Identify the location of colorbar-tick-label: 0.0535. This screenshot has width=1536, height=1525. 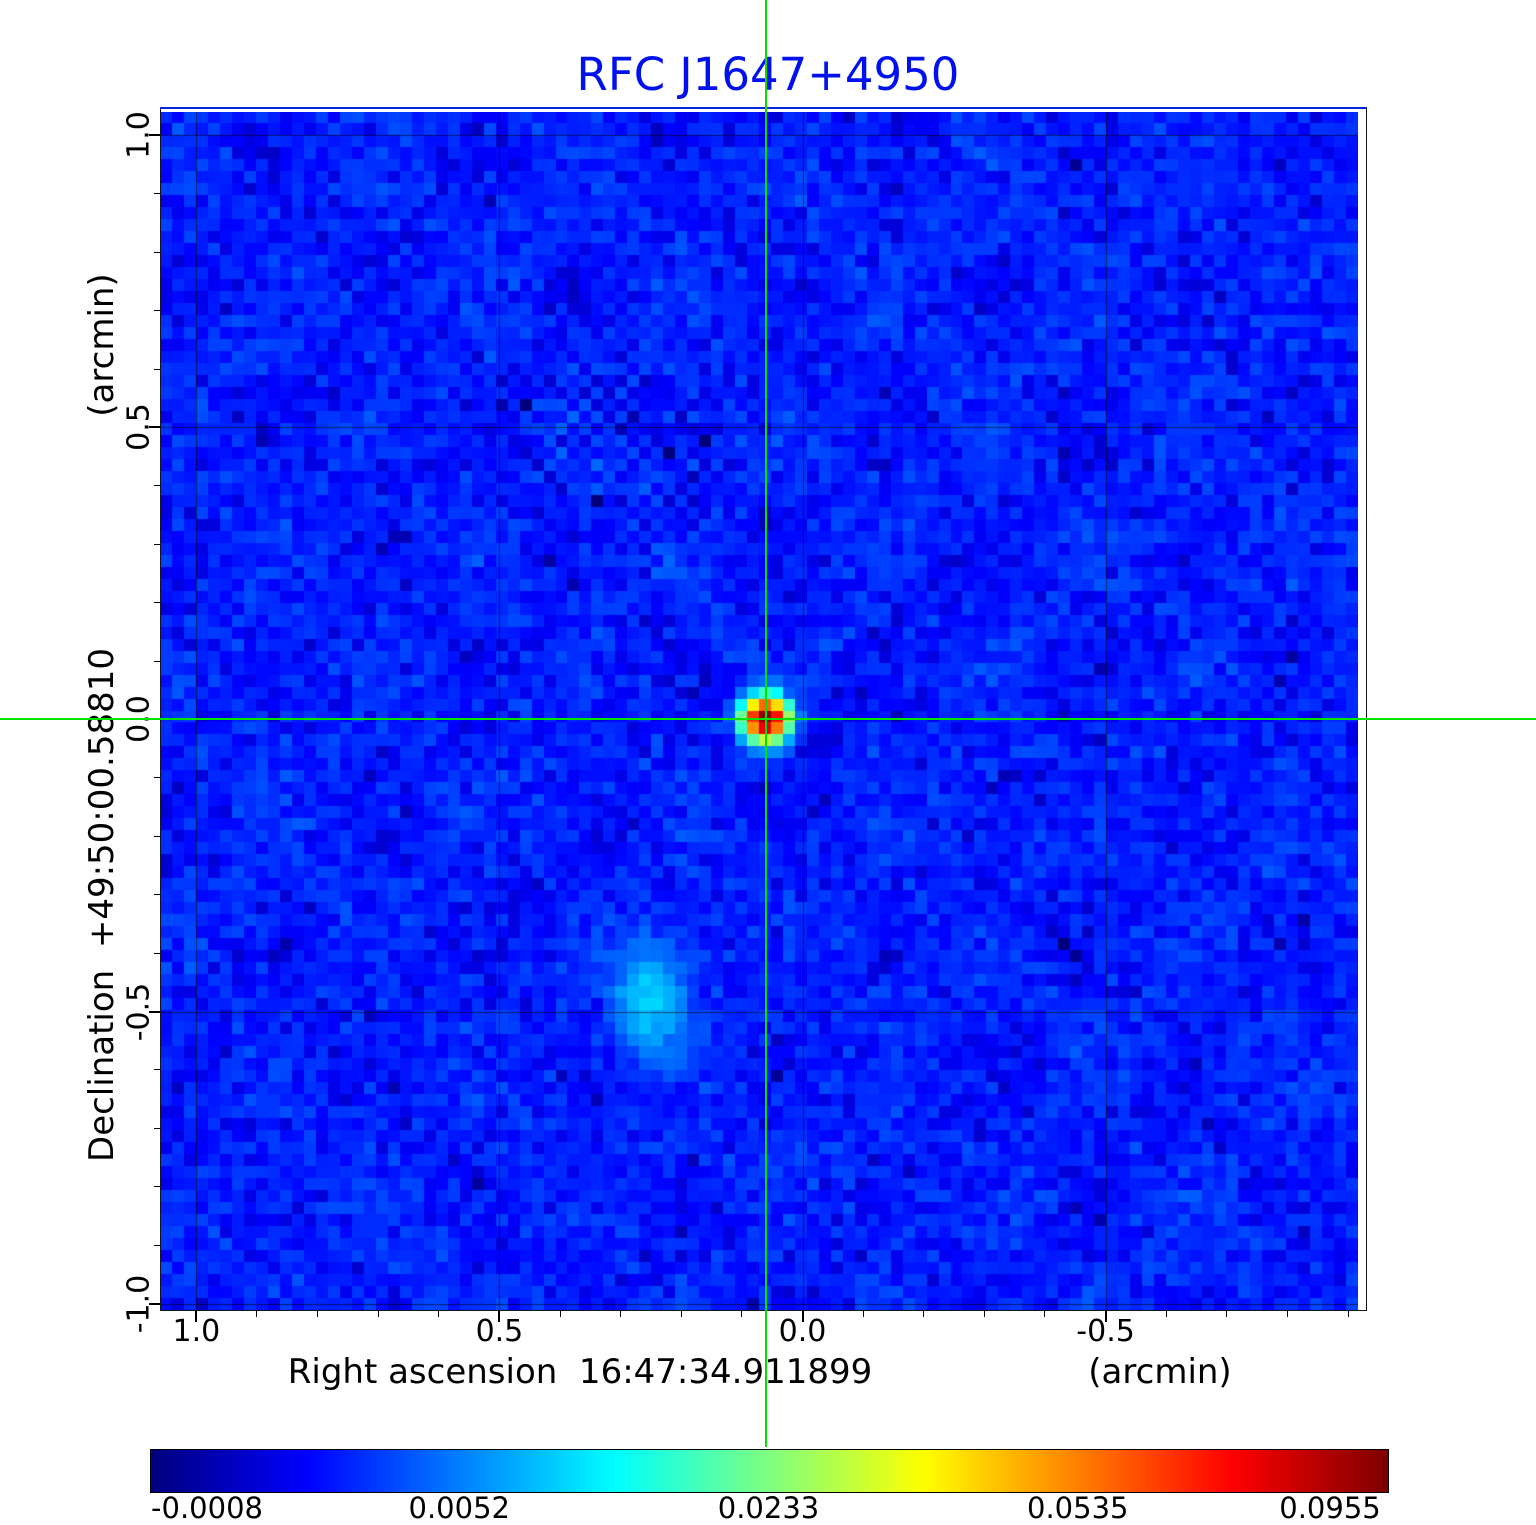
(1078, 1508).